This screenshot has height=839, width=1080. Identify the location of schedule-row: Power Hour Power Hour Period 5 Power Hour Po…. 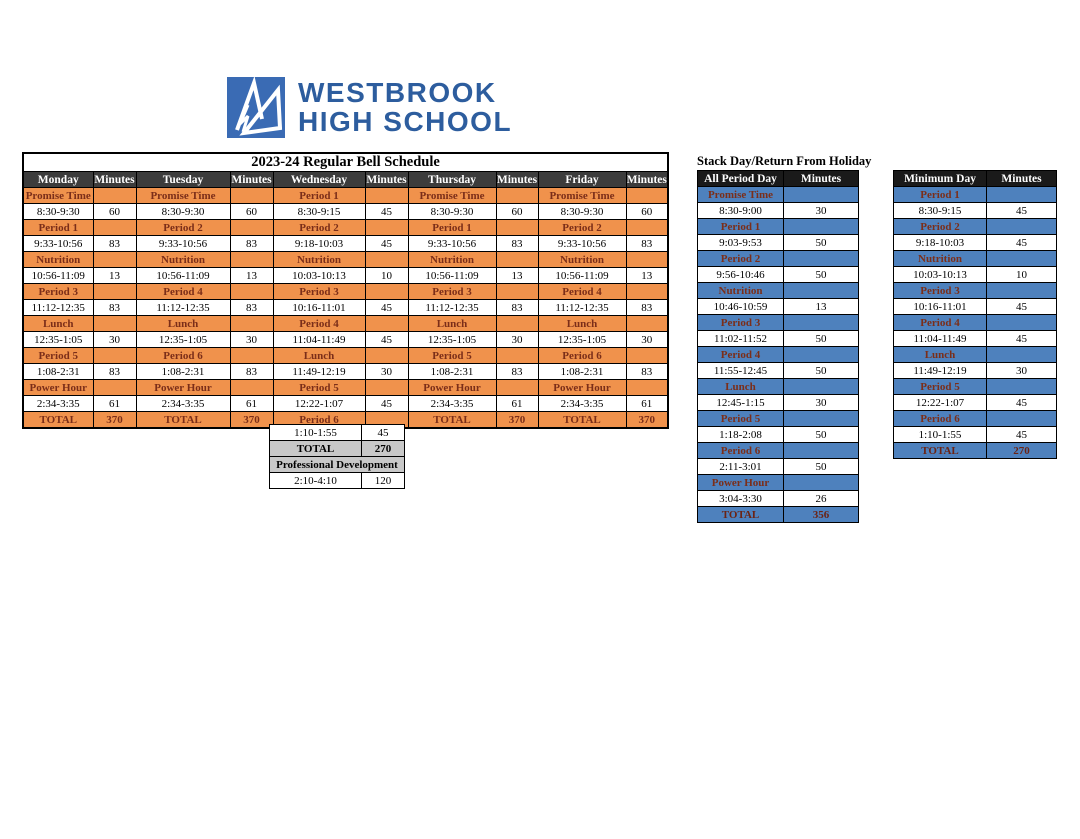
(345, 387).